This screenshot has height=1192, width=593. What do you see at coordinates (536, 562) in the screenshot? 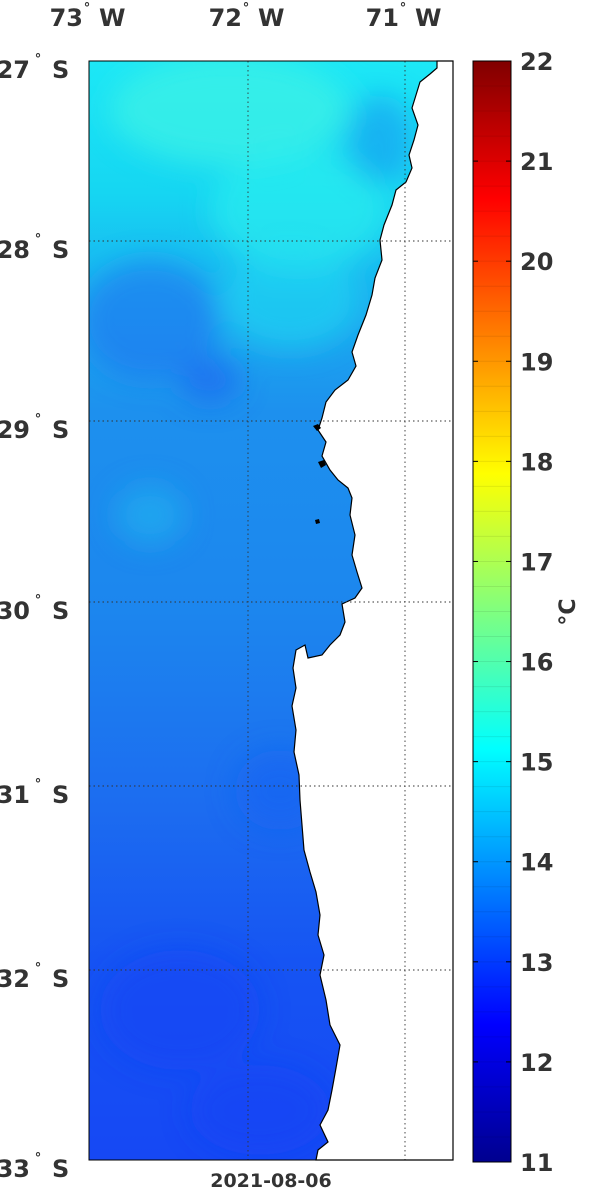
I see `colorbar-tick-label: 17` at bounding box center [536, 562].